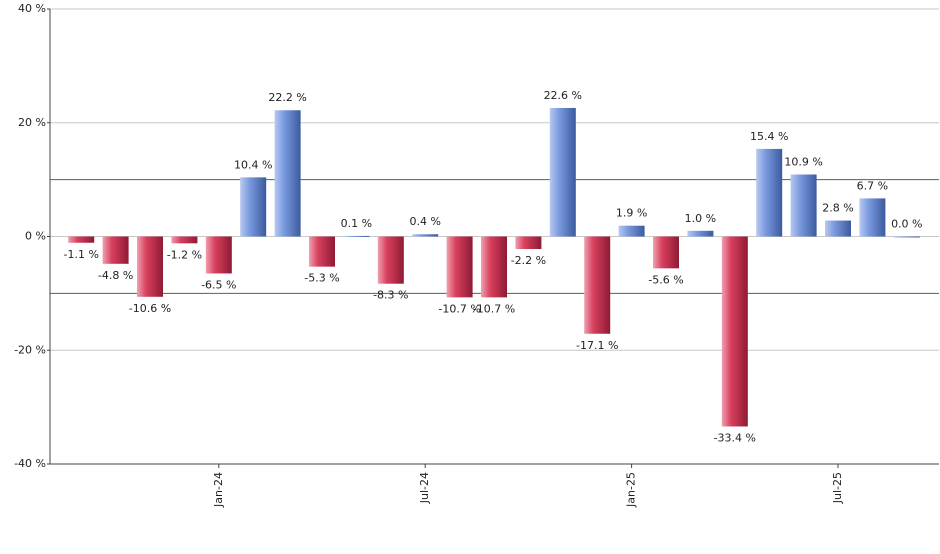  What do you see at coordinates (837, 488) in the screenshot?
I see `x-tick-label: Jul-25` at bounding box center [837, 488].